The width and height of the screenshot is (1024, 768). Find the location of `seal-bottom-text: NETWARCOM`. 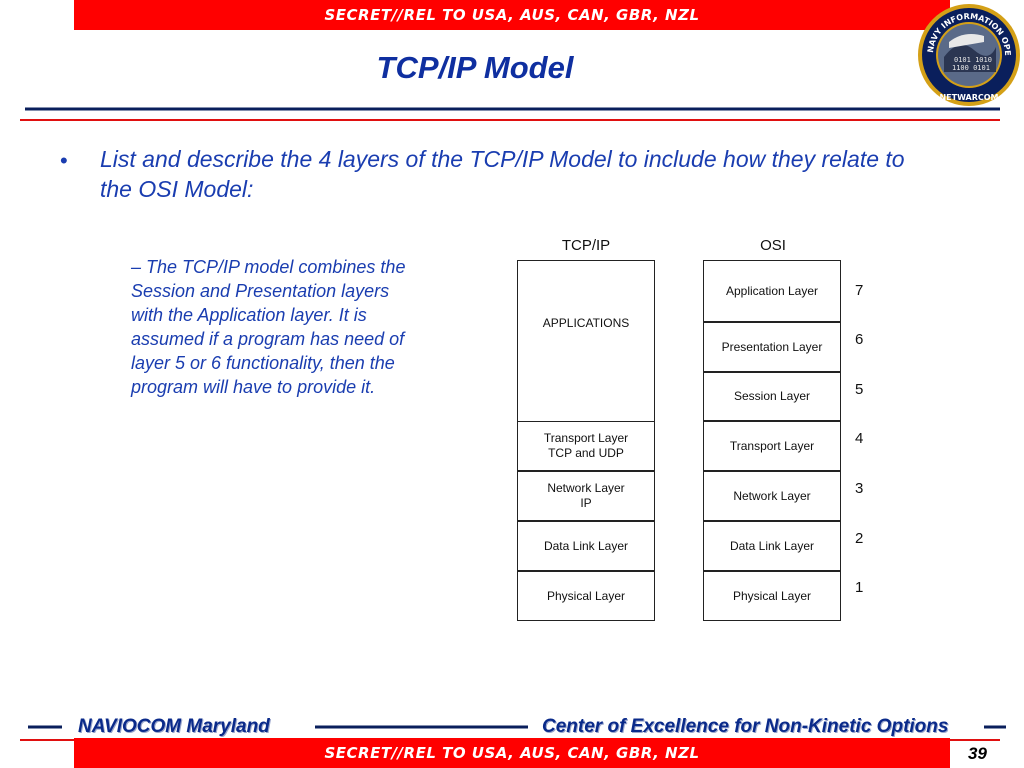

seal-bottom-text: NETWARCOM is located at coordinates (968, 97).